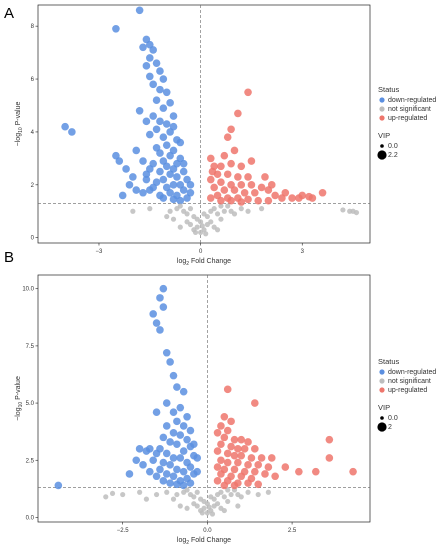 The image size is (447, 550). Describe the element at coordinates (201, 252) in the screenshot. I see `x-tick-label: 0` at that location.